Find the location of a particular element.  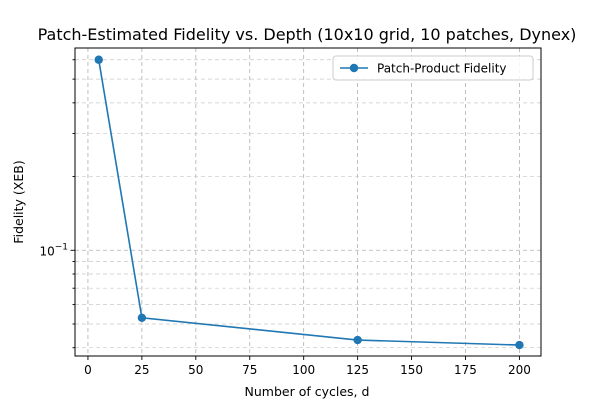

x-tick-label: 75 is located at coordinates (249, 370).